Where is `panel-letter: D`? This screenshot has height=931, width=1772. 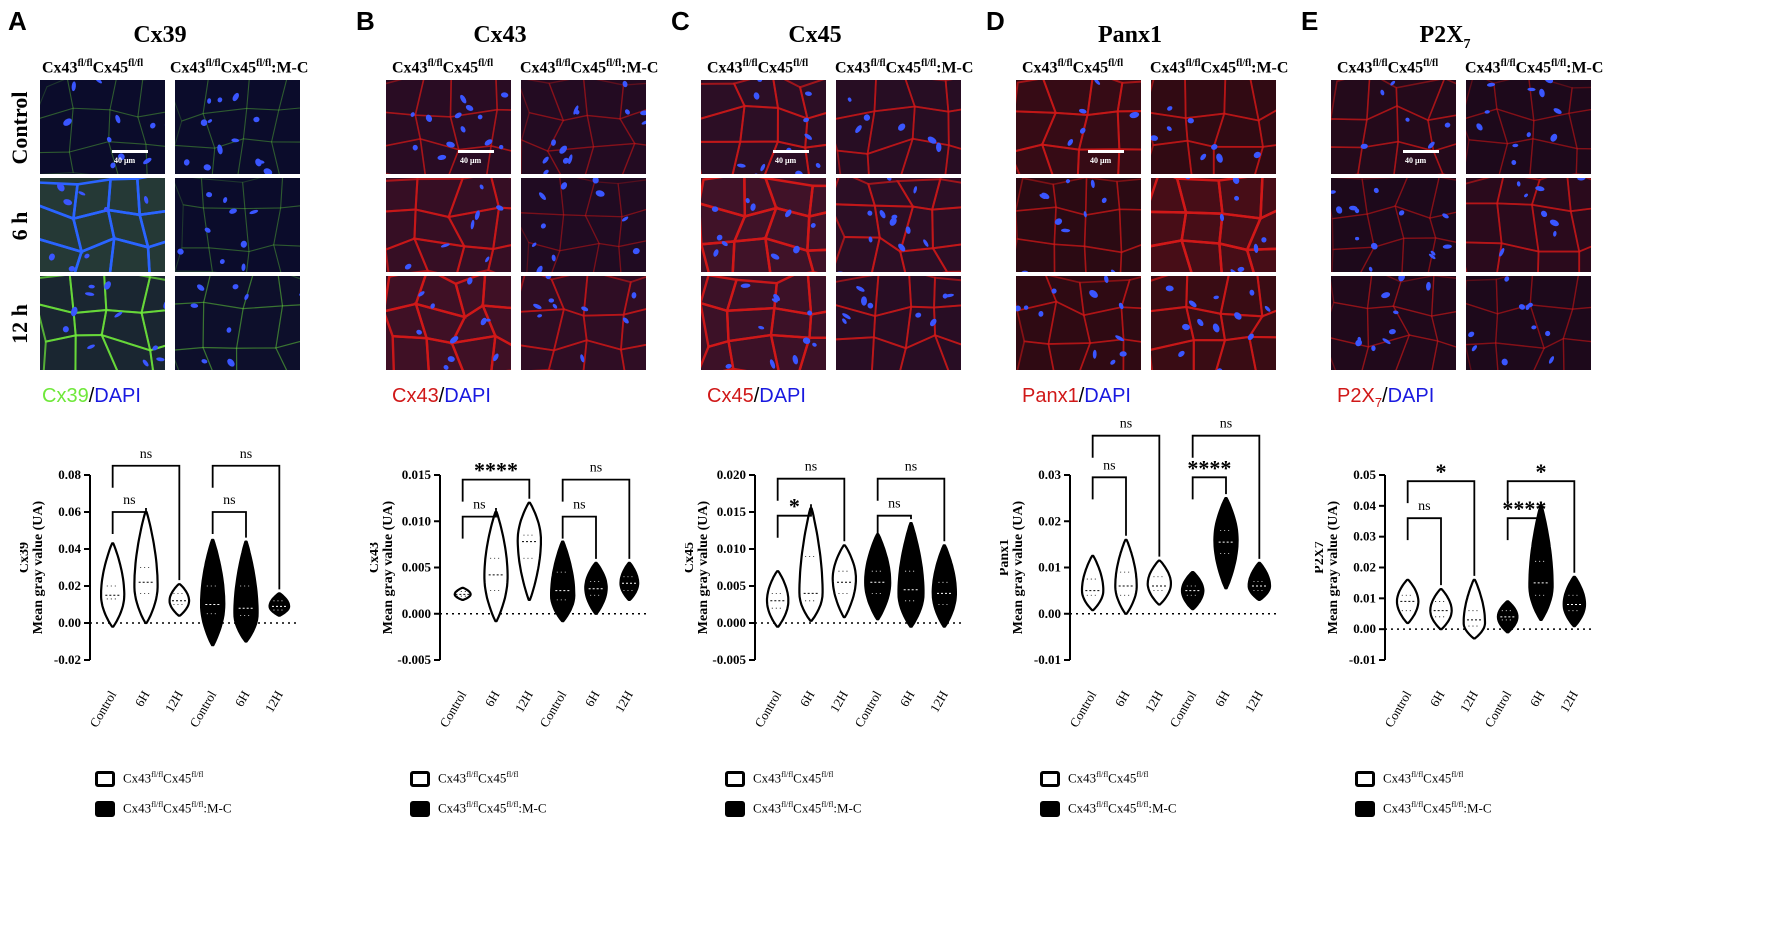
panel-letter: D is located at coordinates (995, 21).